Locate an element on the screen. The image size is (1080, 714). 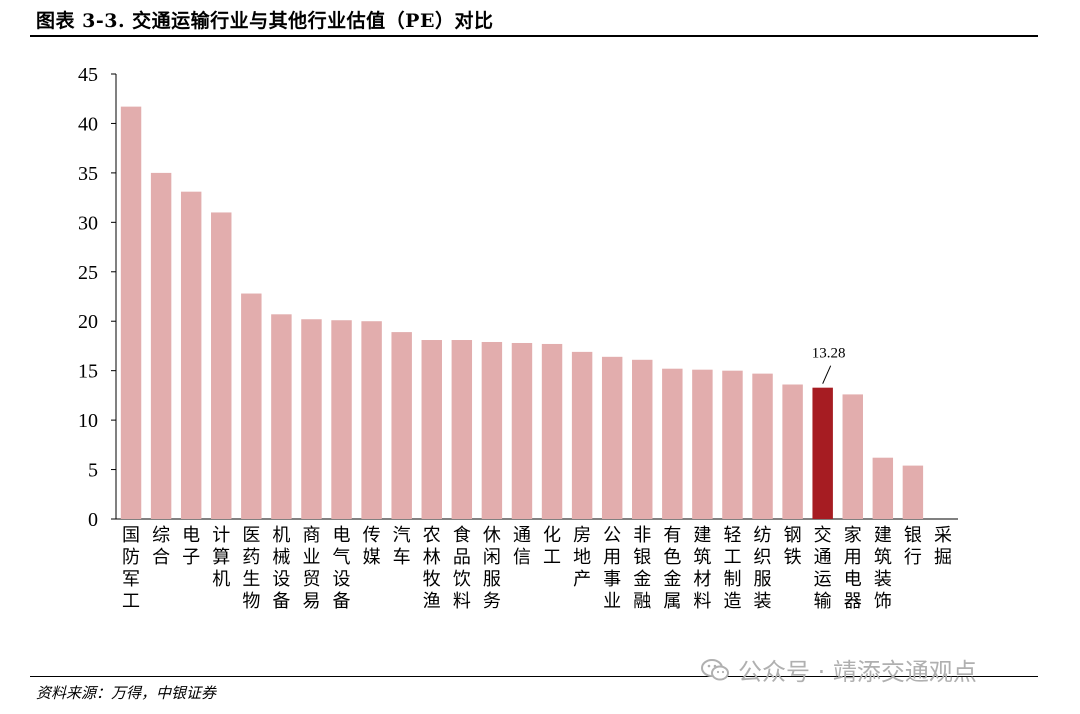
y-tick-label: 20 is located at coordinates (88, 322).